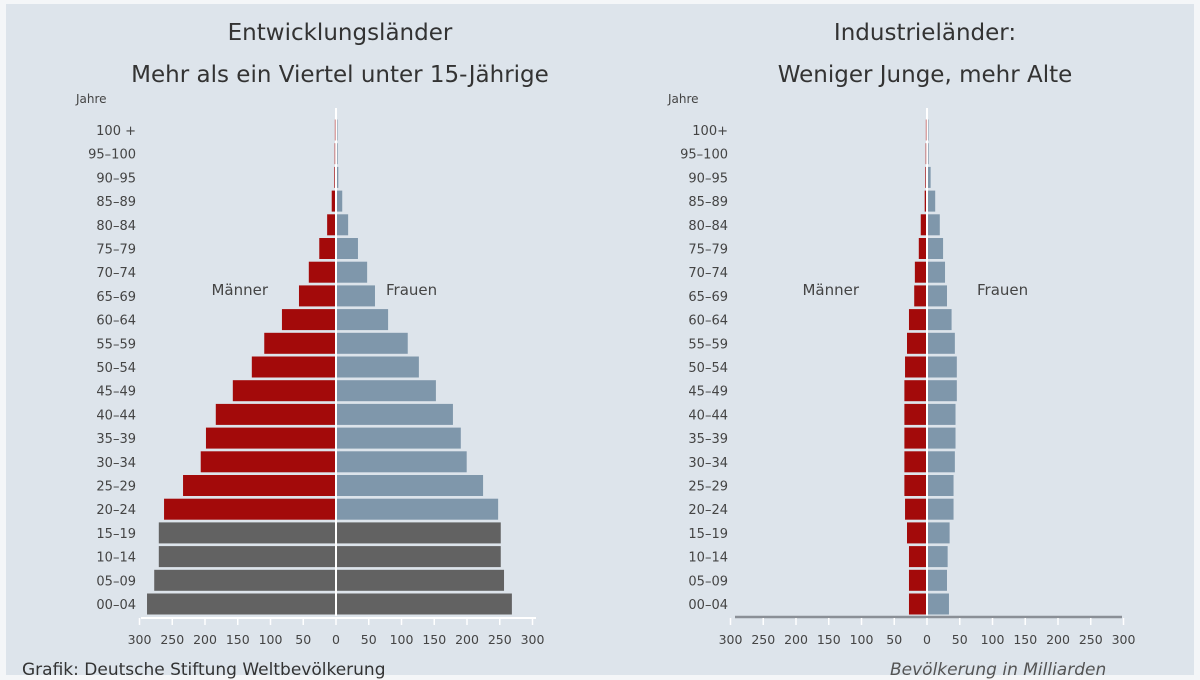 This screenshot has width=1200, height=680. Describe the element at coordinates (116, 415) in the screenshot. I see `y-tick-label: 40–44` at that location.